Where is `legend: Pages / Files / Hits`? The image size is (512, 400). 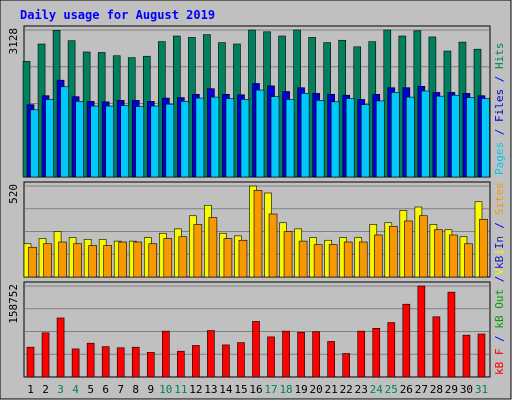 legend: Pages / Files / Hits is located at coordinates (499, 109).